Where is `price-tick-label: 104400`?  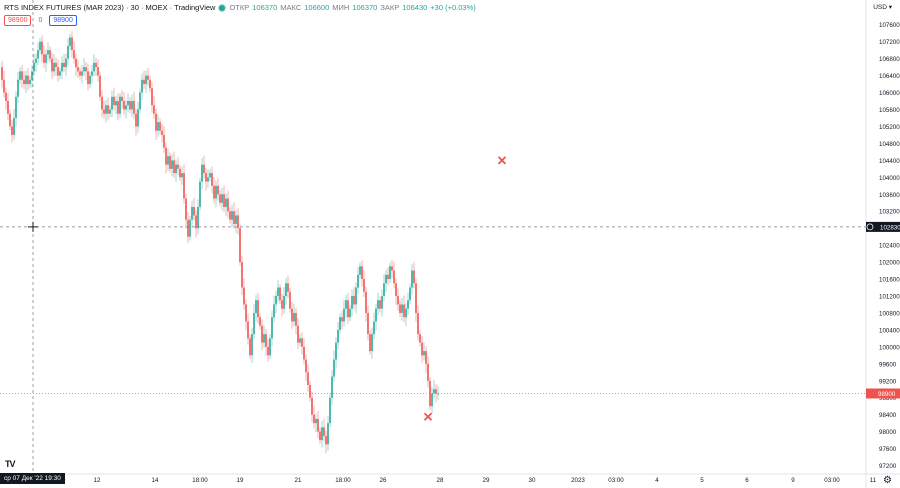
price-tick-label: 104400 is located at coordinates (889, 161).